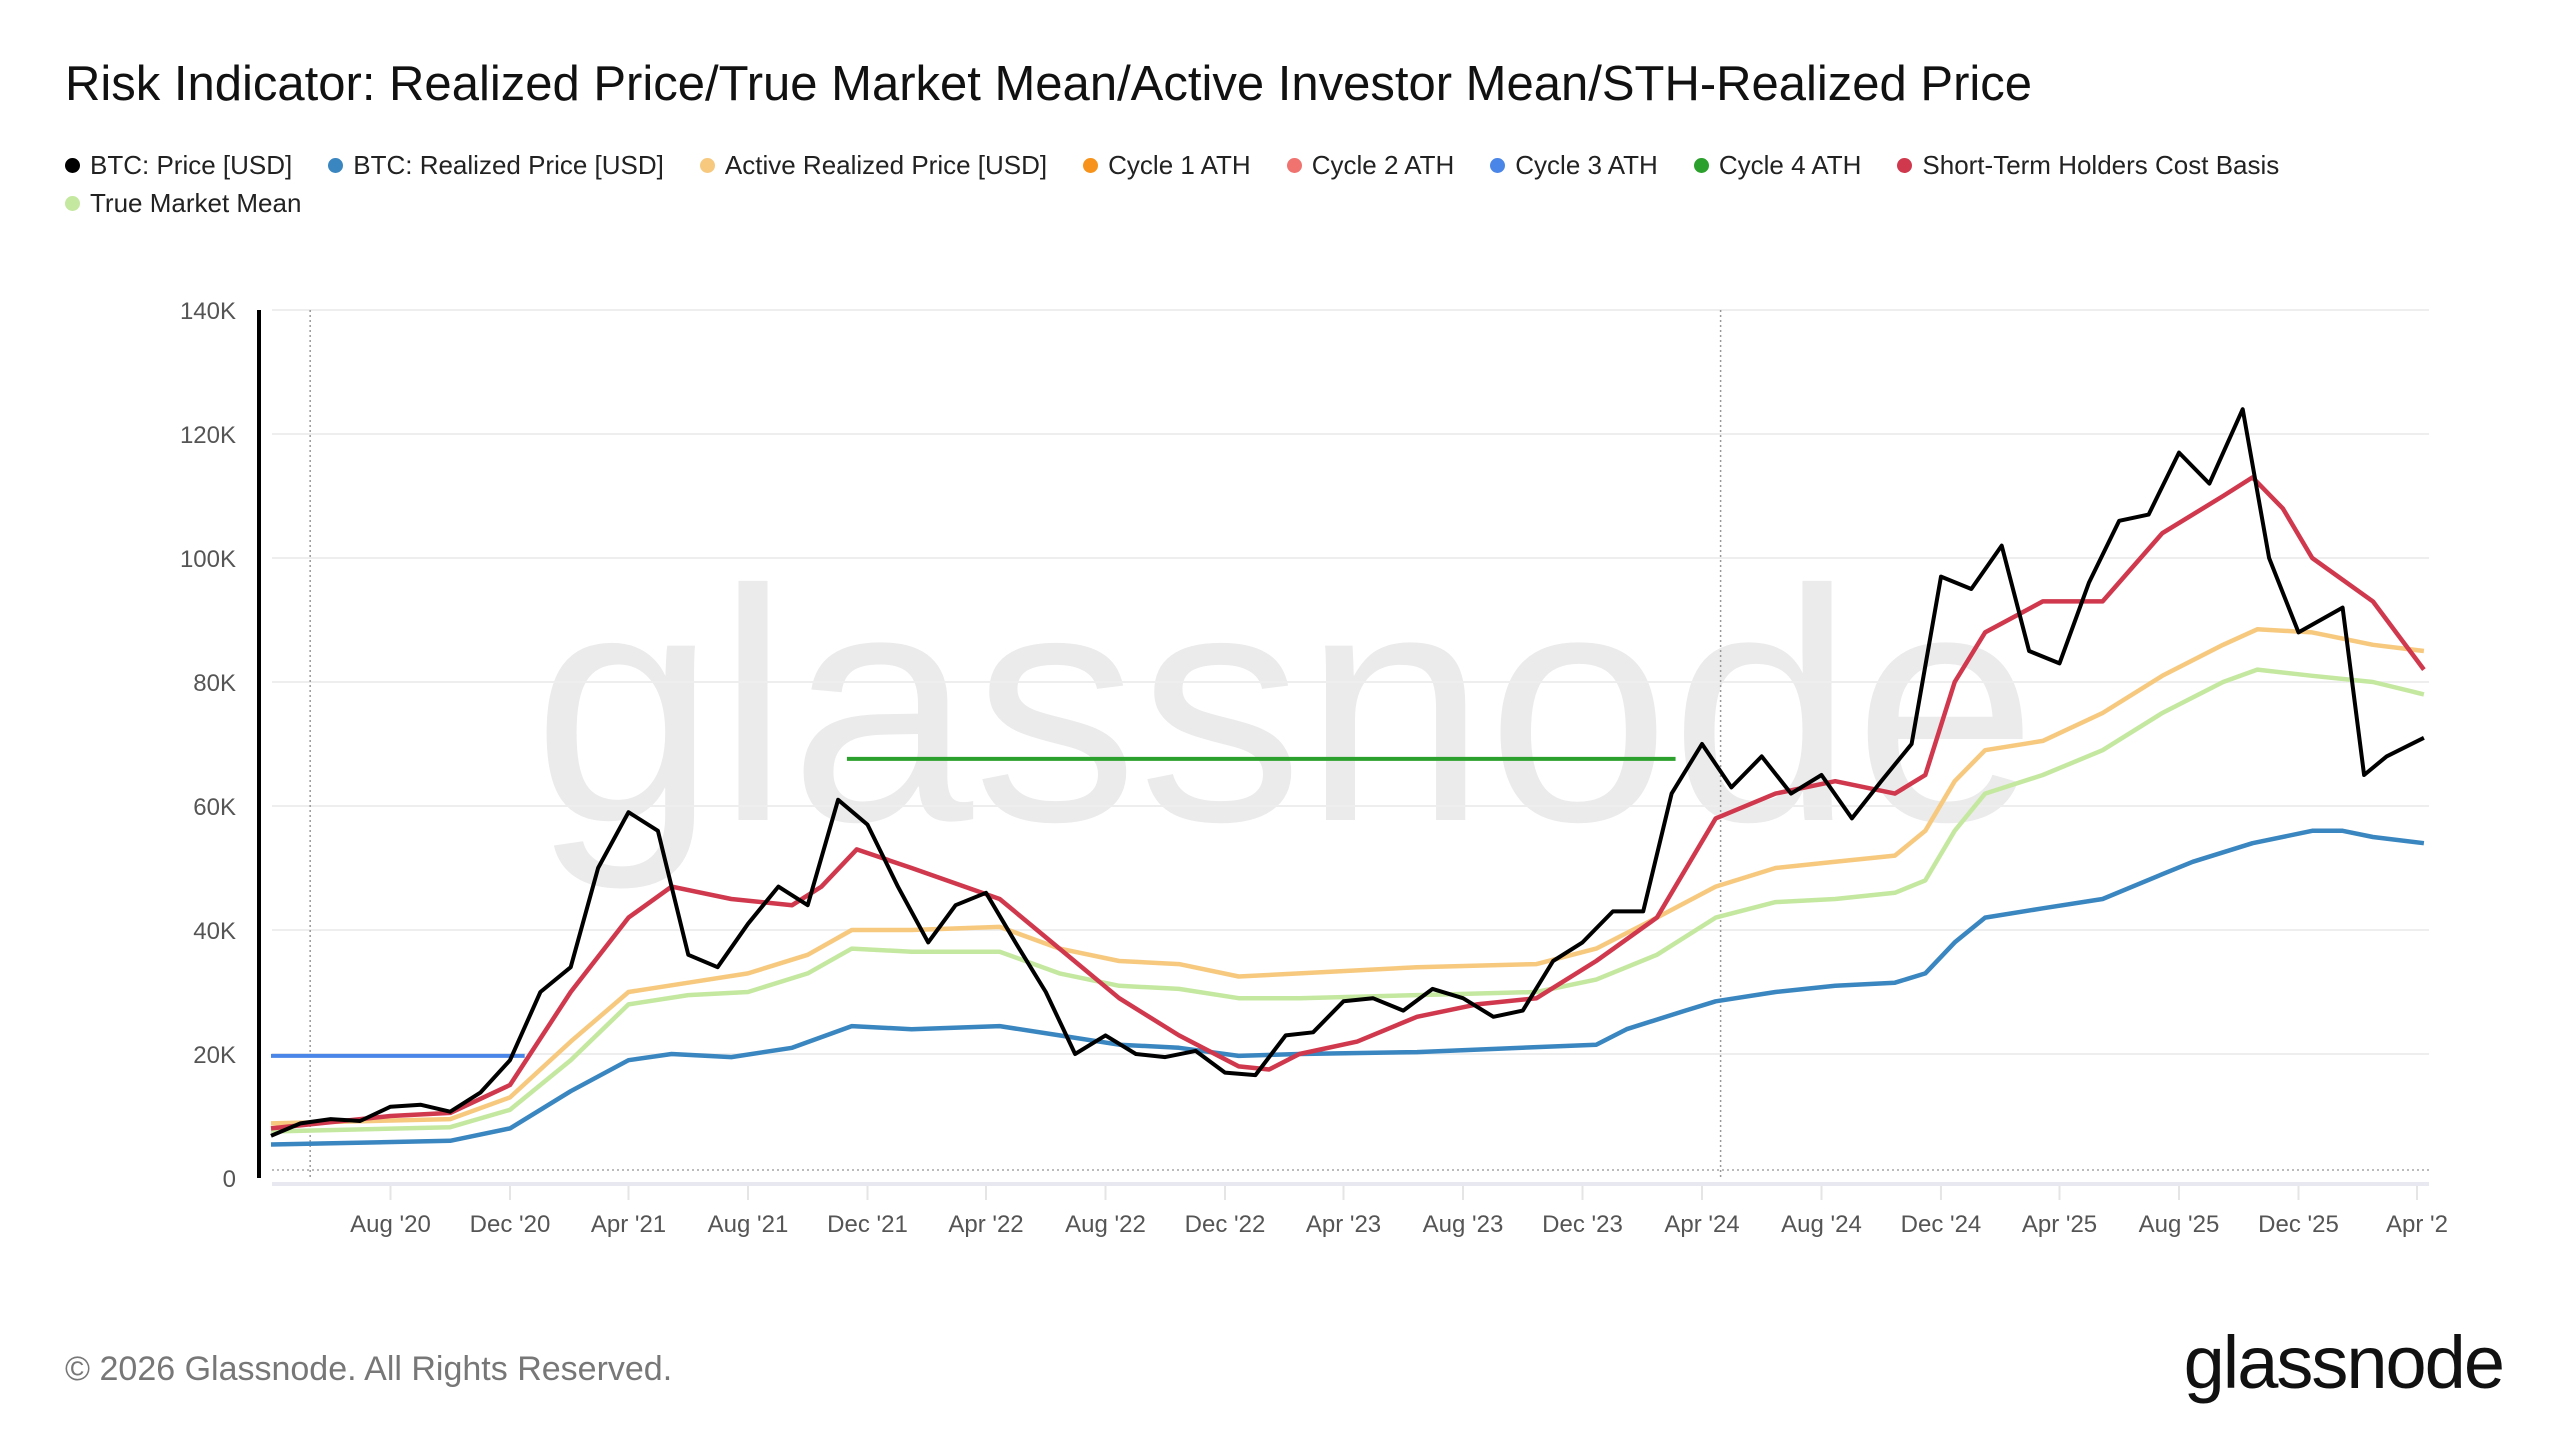  What do you see at coordinates (2344, 1362) in the screenshot?
I see `glassnode-logo: glassnode` at bounding box center [2344, 1362].